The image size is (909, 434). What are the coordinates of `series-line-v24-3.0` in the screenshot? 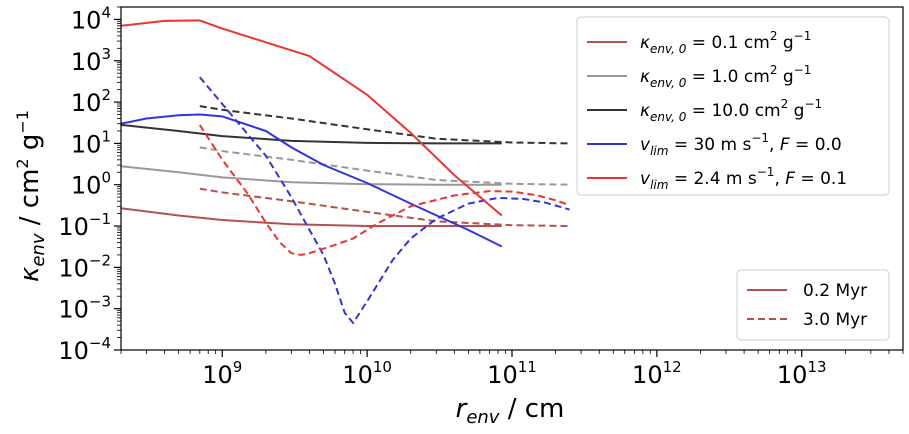 It's located at (384, 190).